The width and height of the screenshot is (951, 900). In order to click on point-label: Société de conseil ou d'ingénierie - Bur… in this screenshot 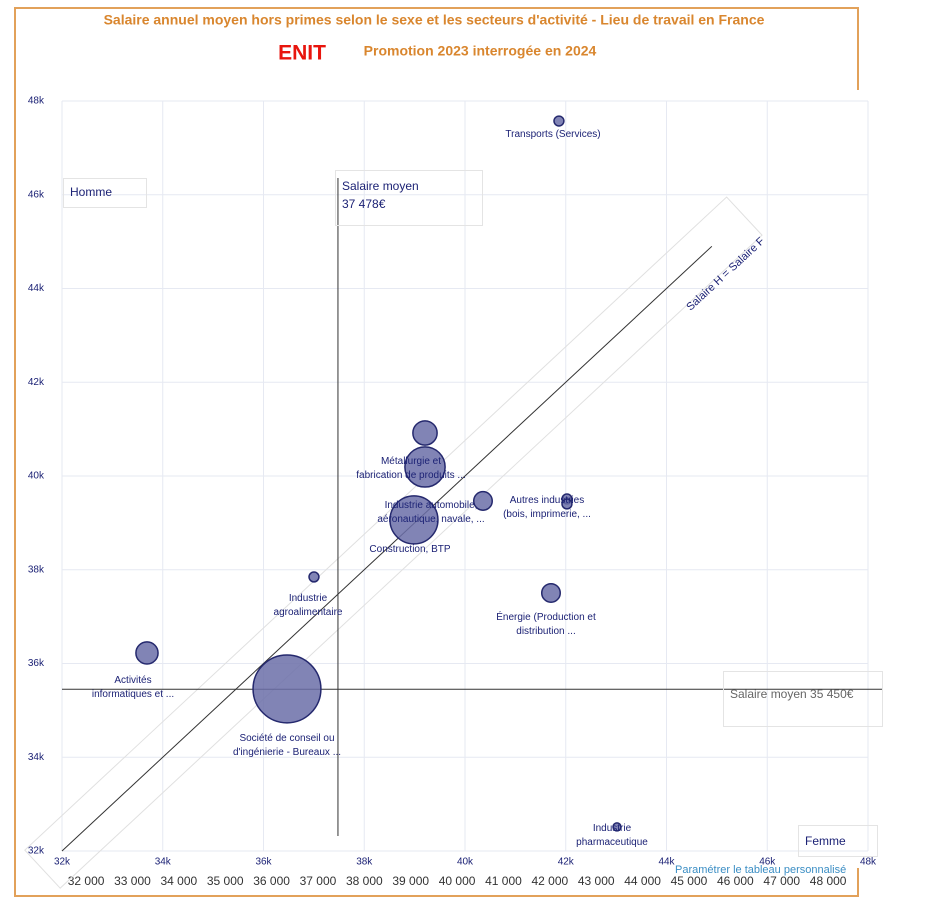, I will do `click(287, 745)`.